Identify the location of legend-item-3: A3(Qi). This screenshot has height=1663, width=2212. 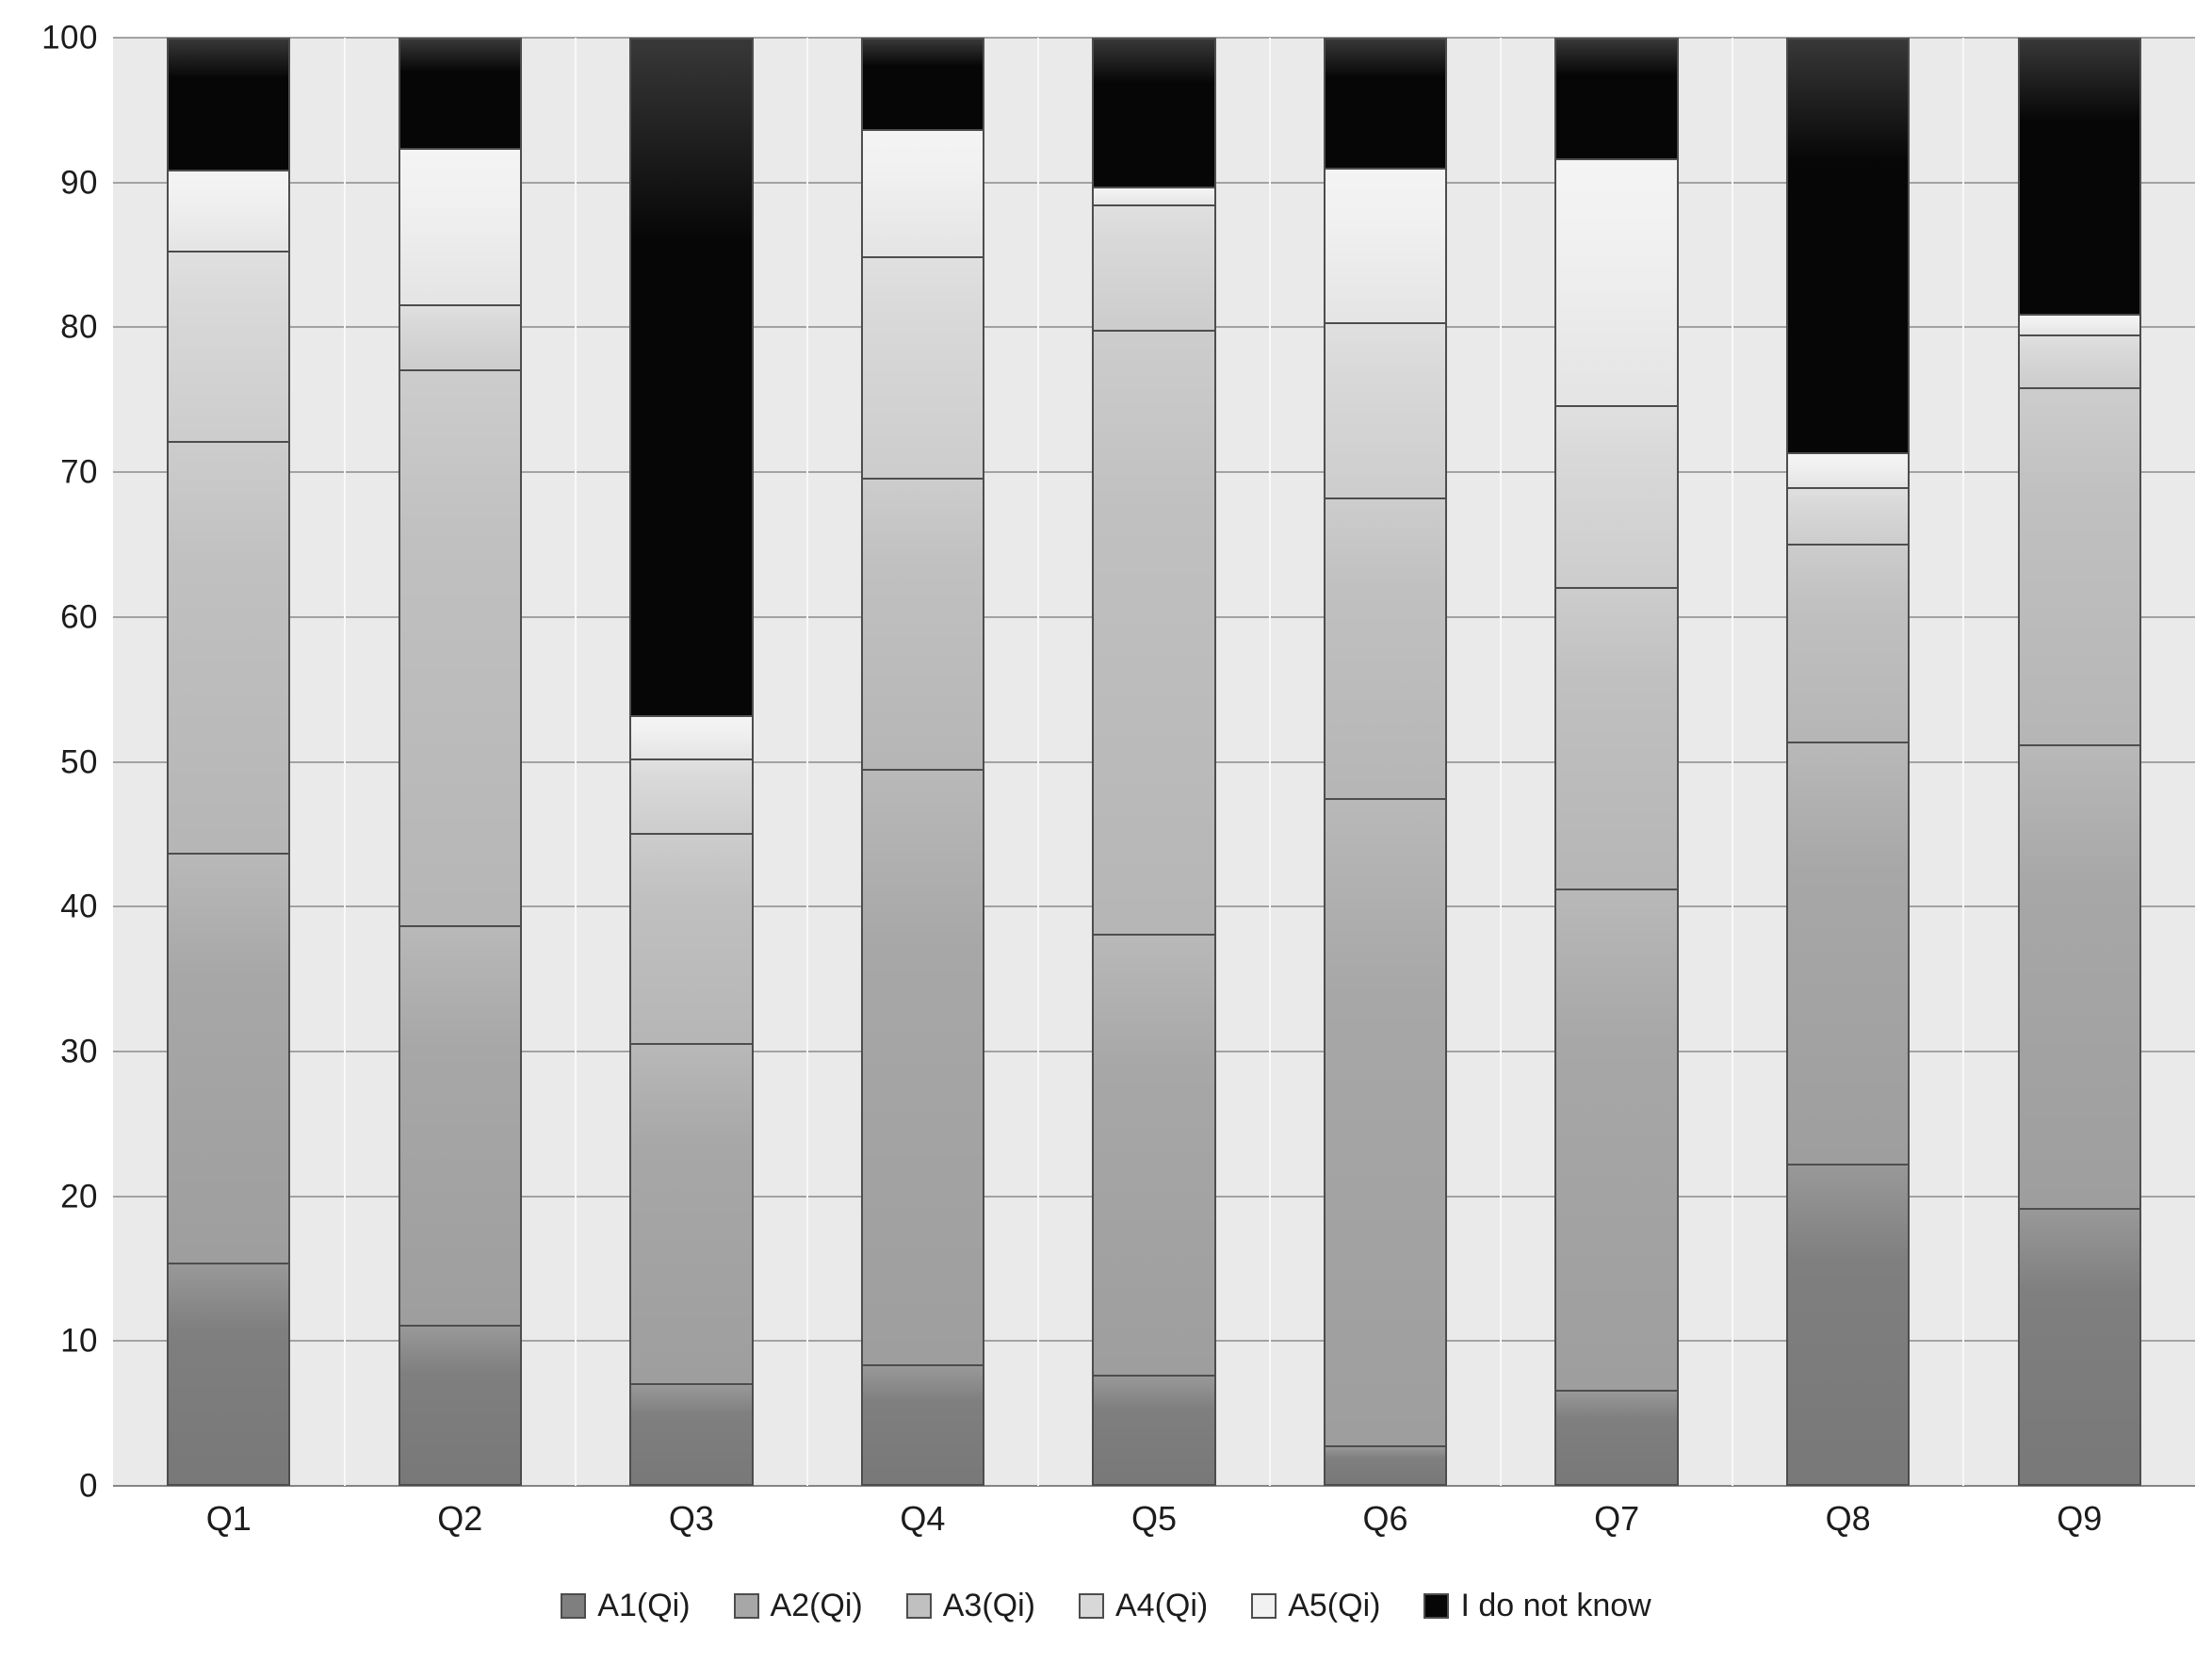
(970, 1605).